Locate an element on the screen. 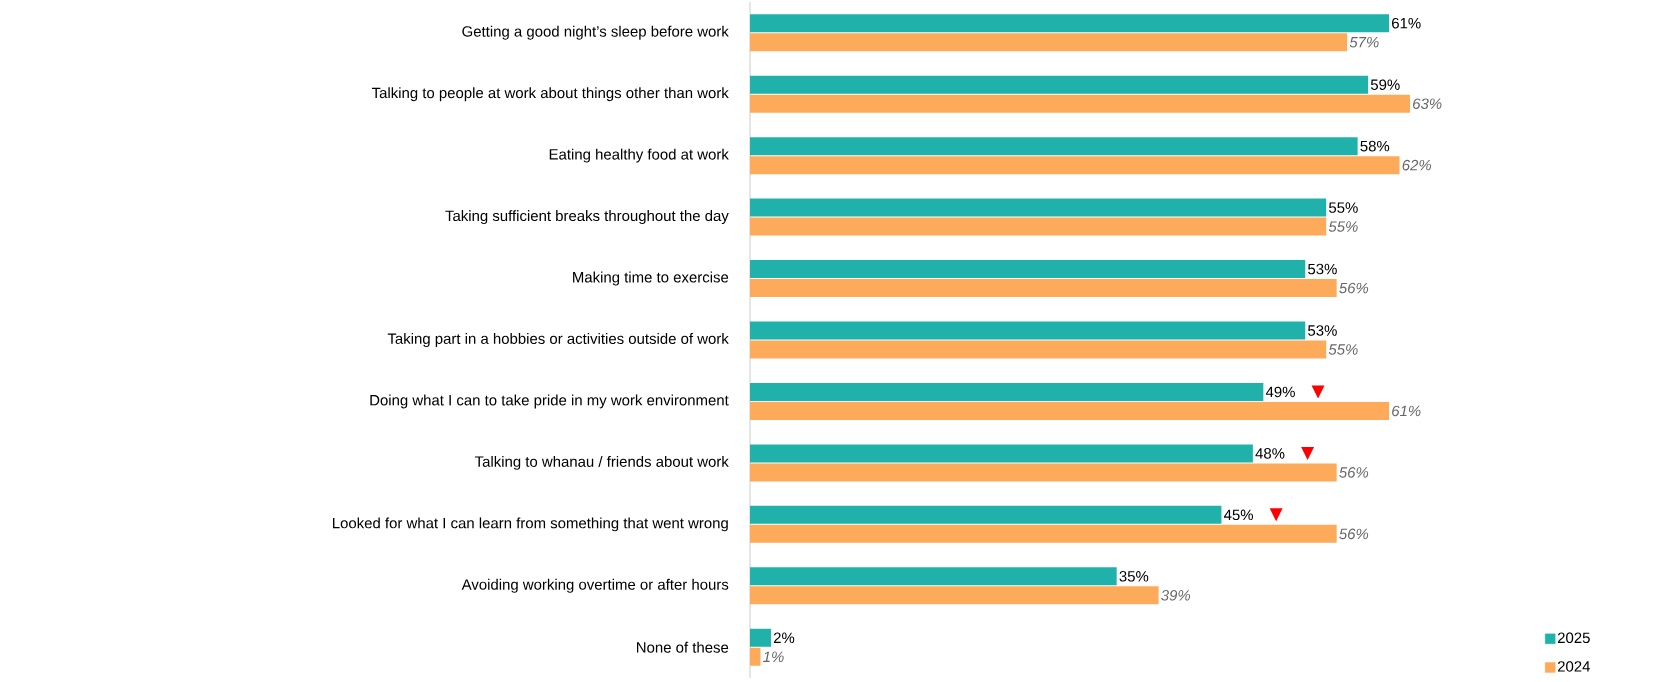  y-tick-label: Taking sufficient breaks throughout the day is located at coordinates (587, 217).